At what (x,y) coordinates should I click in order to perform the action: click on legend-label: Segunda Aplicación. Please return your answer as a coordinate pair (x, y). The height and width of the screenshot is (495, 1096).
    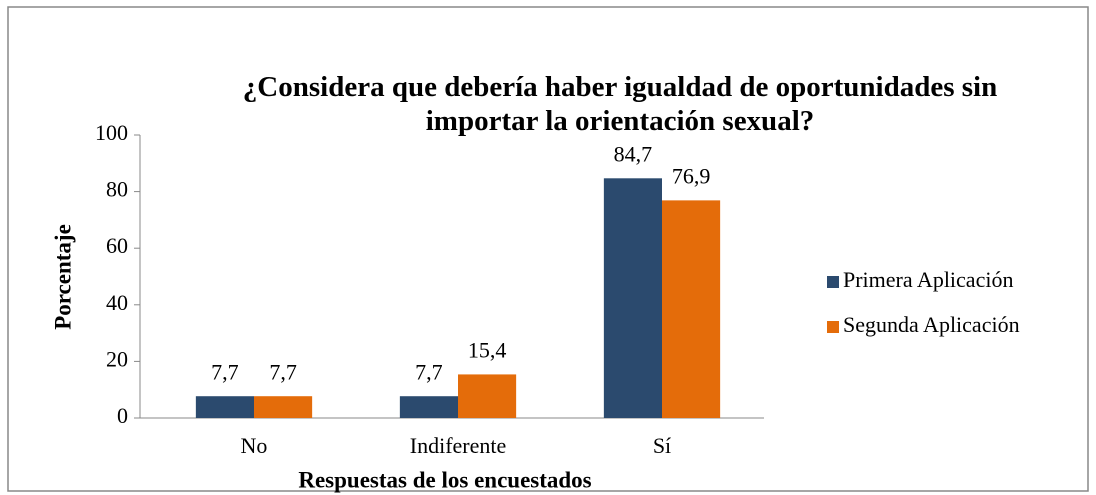
    Looking at the image, I should click on (931, 324).